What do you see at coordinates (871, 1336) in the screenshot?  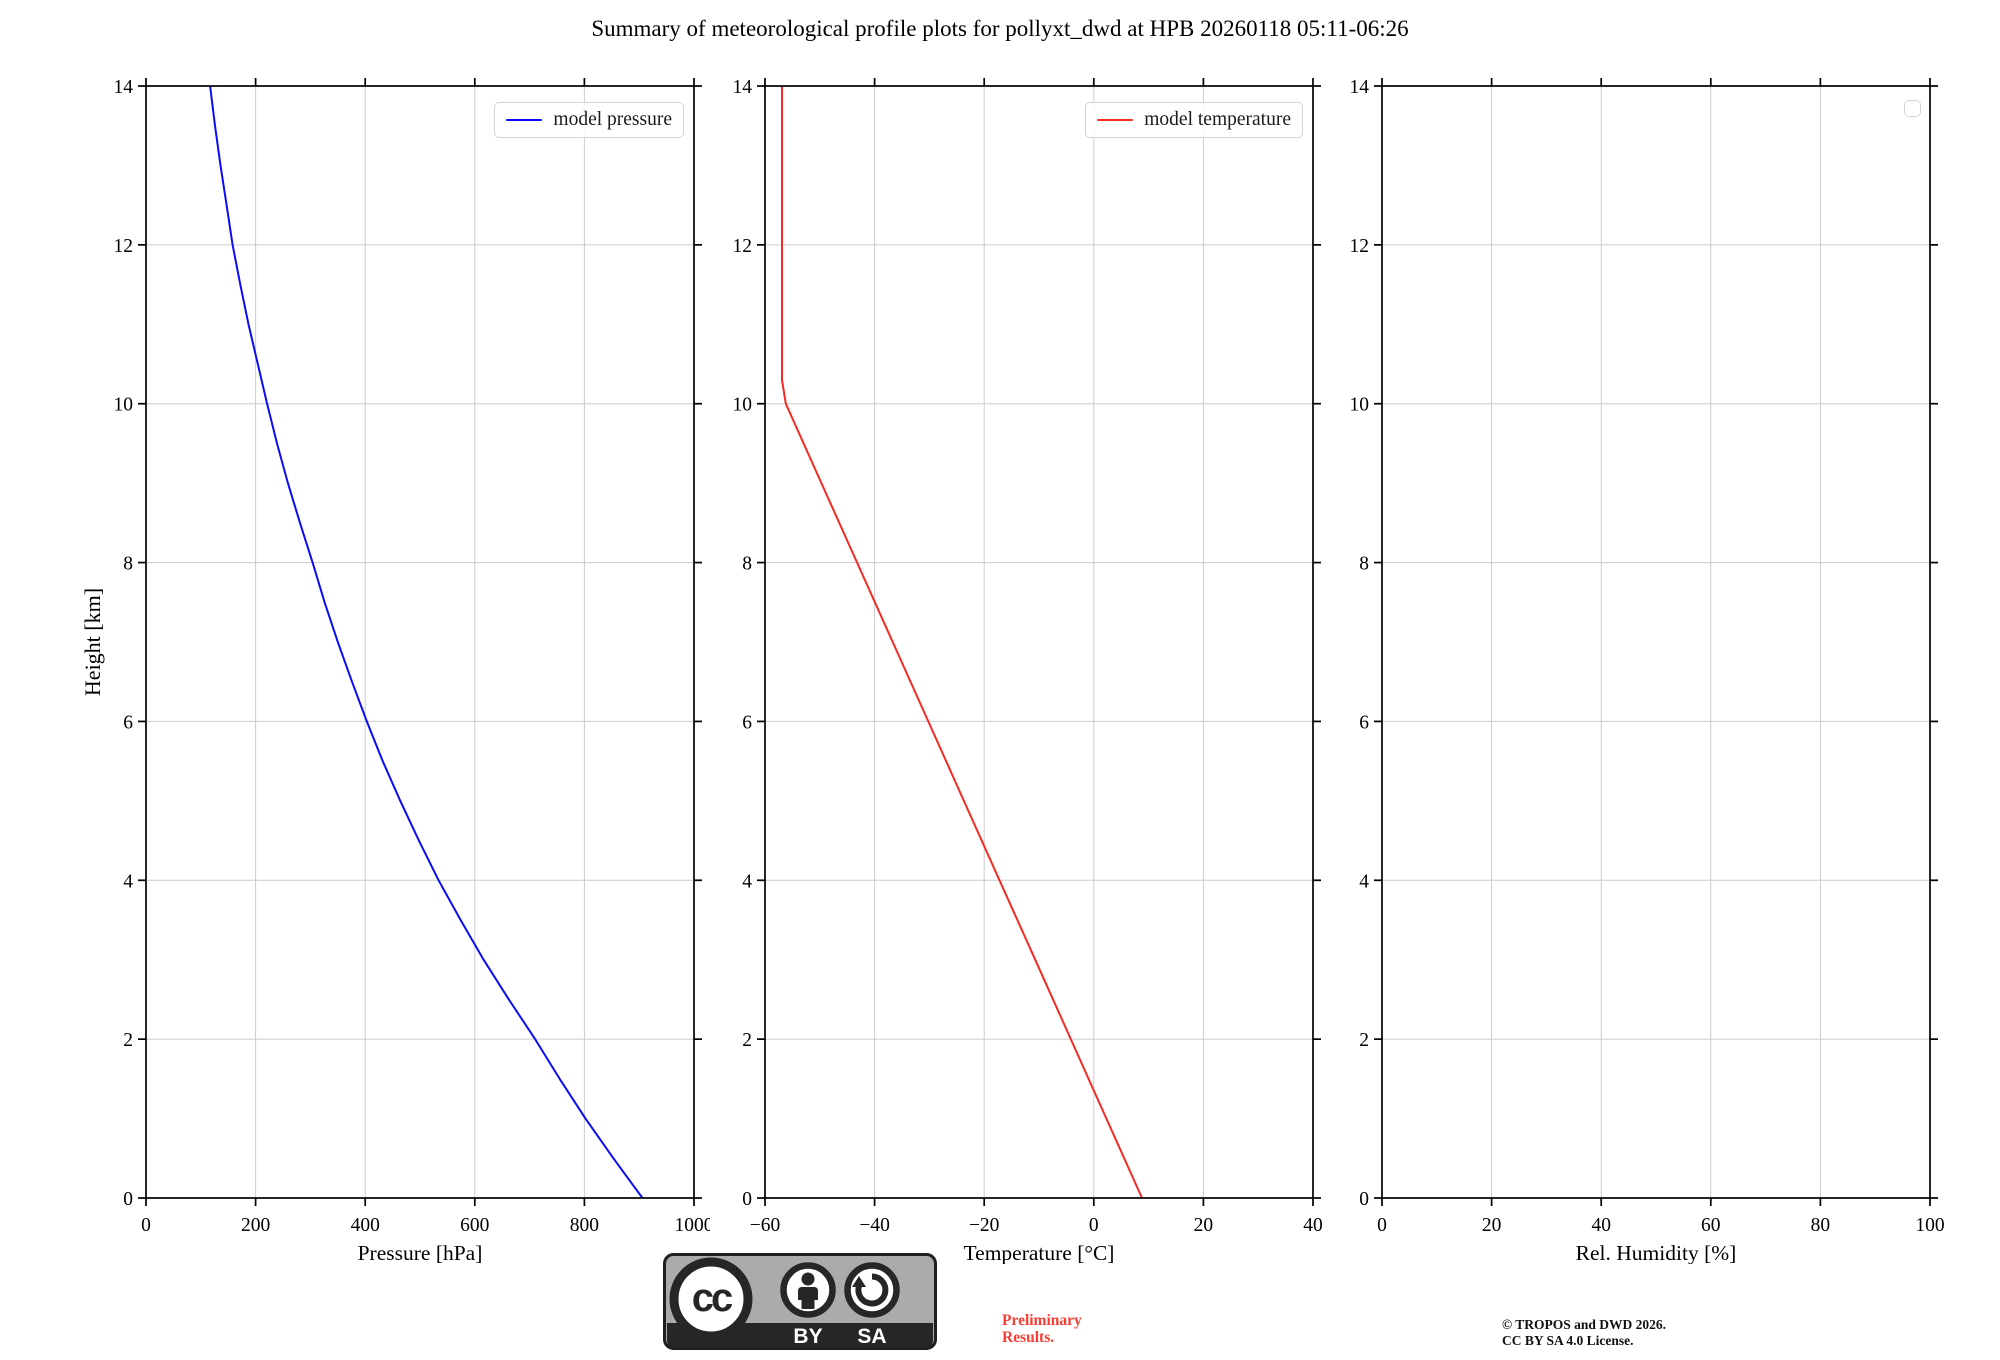 I see `badge-sa-text: SA` at bounding box center [871, 1336].